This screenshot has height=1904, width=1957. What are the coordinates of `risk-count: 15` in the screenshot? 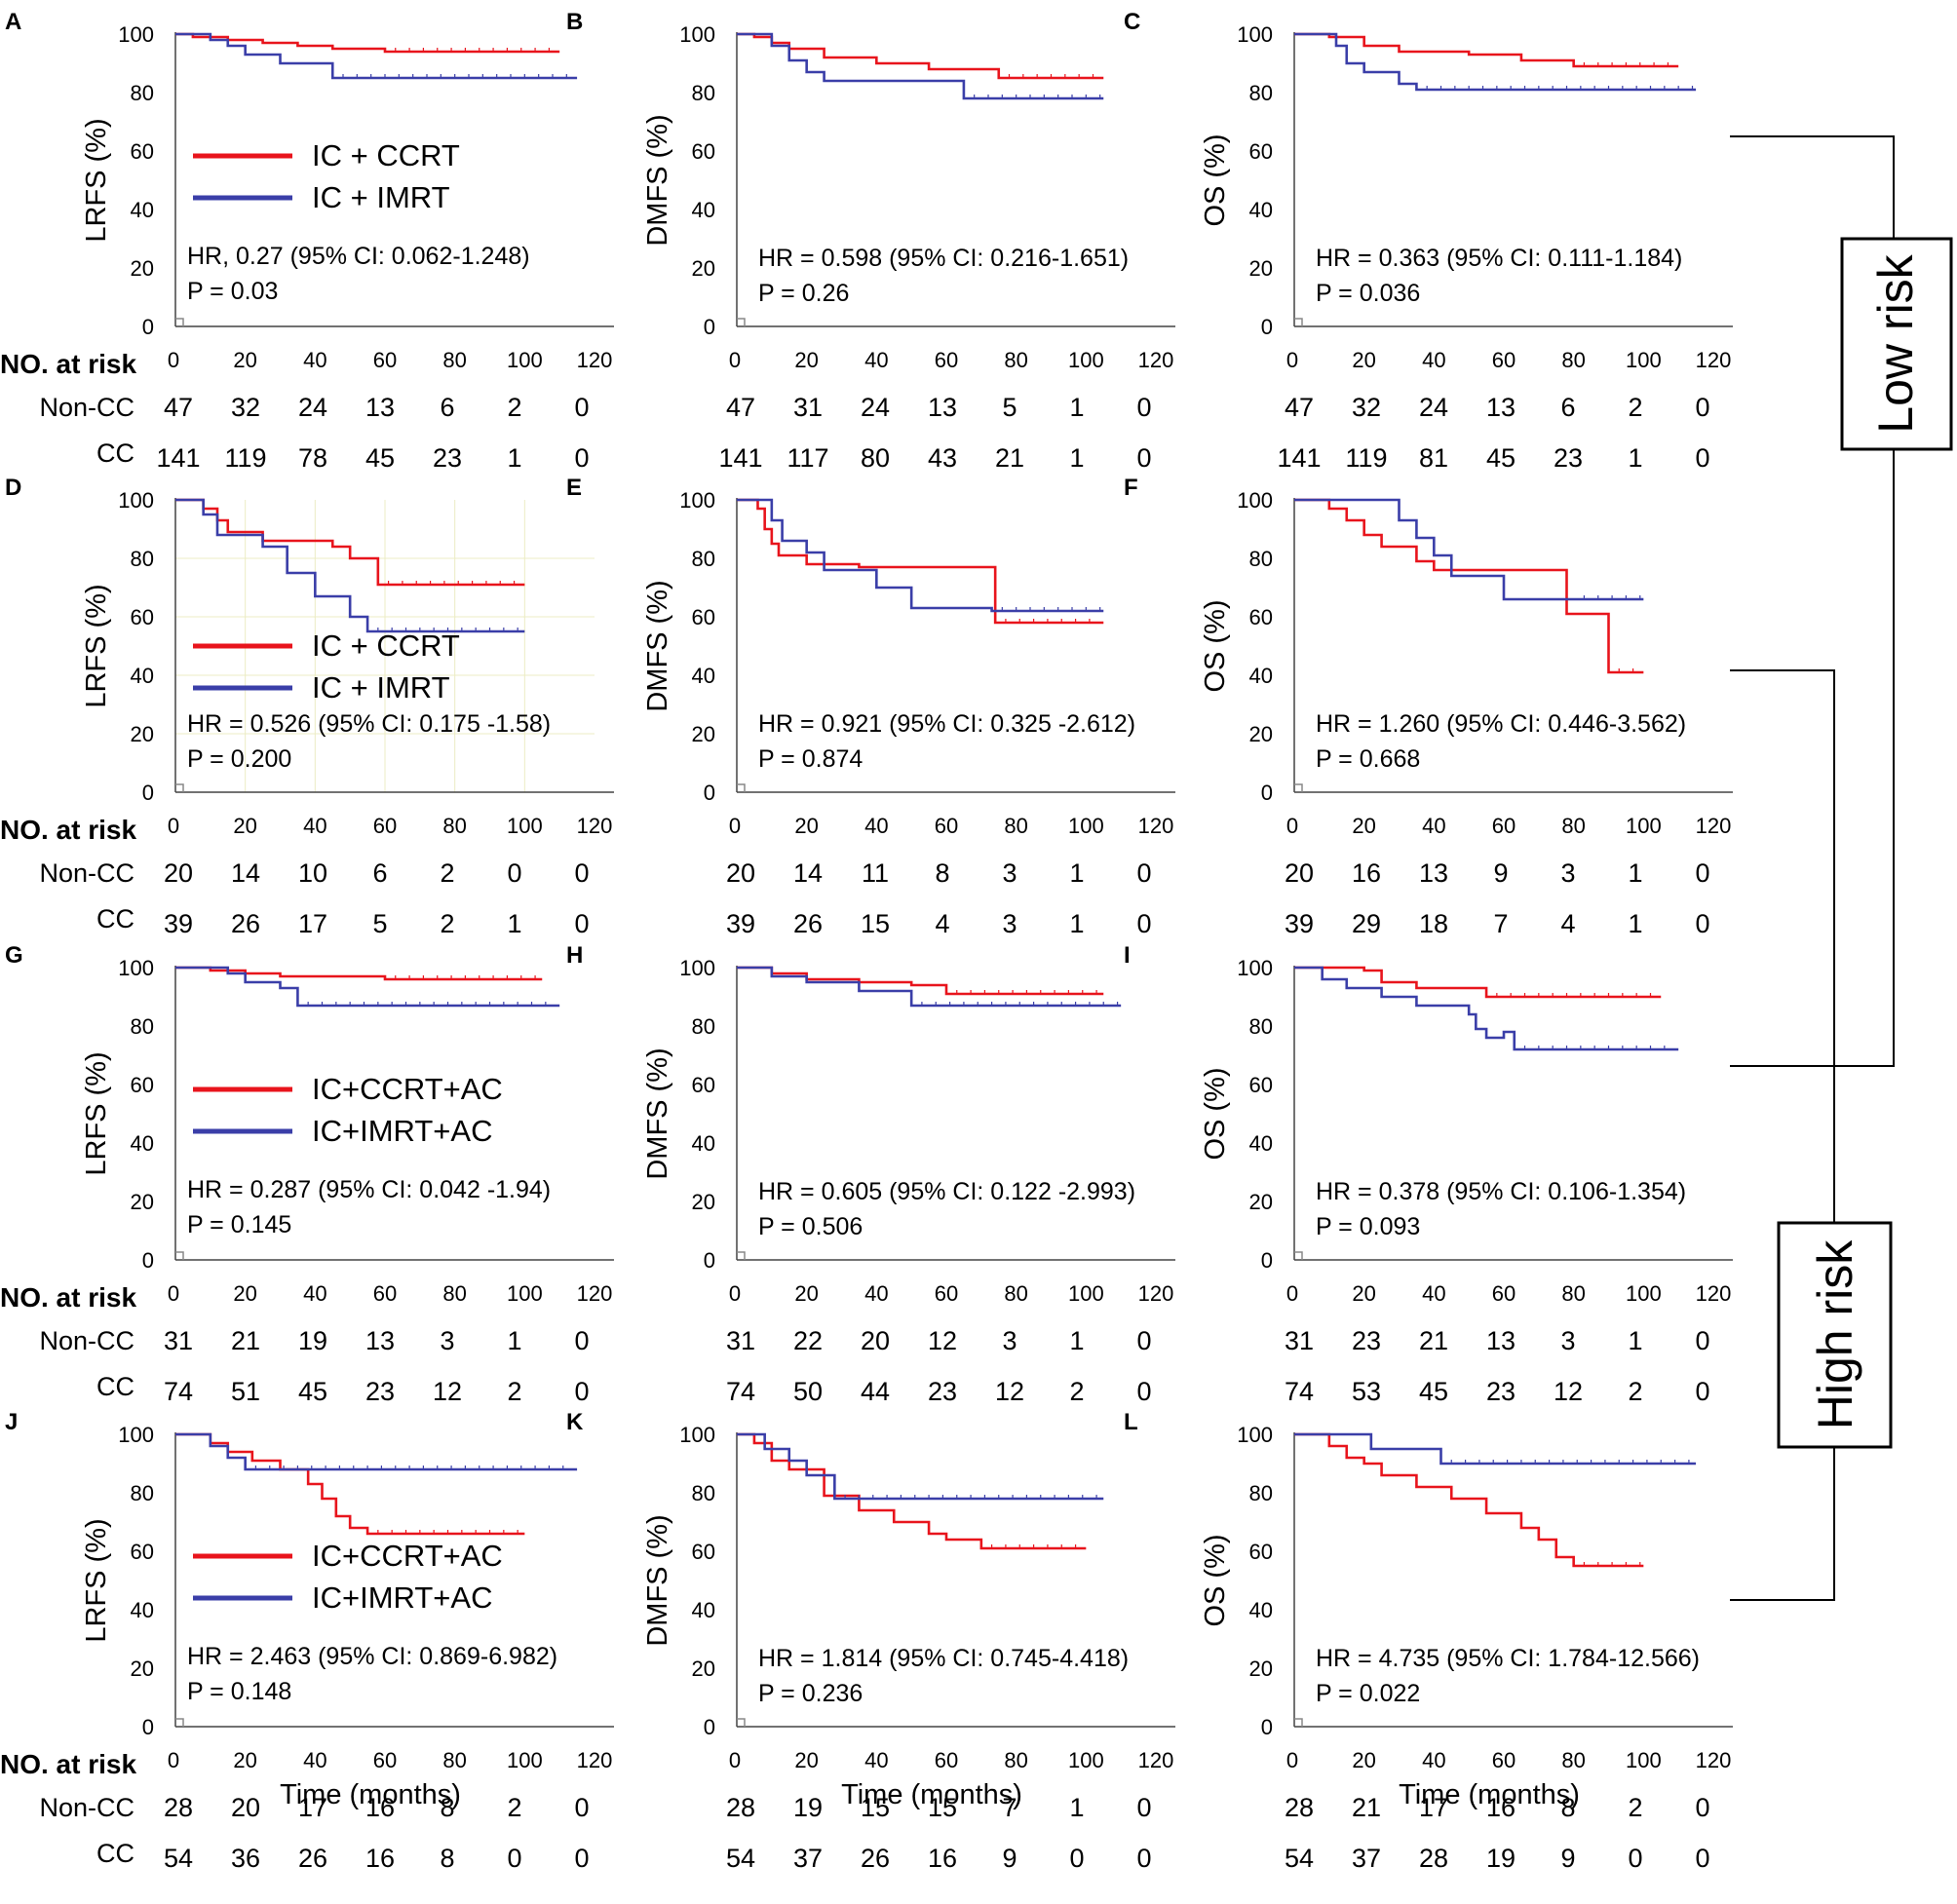 It's located at (876, 1807).